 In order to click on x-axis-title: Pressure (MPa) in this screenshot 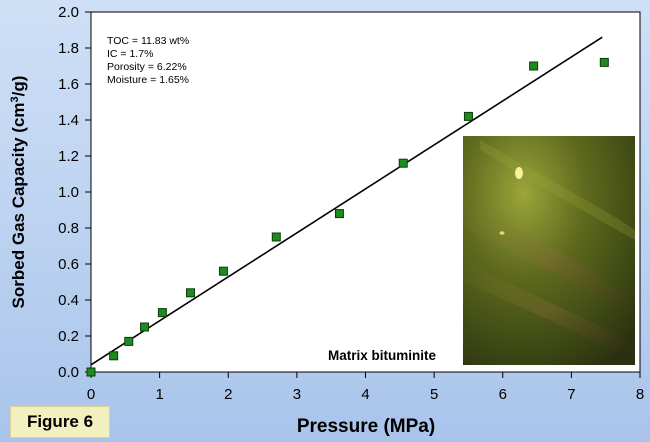, I will do `click(366, 426)`.